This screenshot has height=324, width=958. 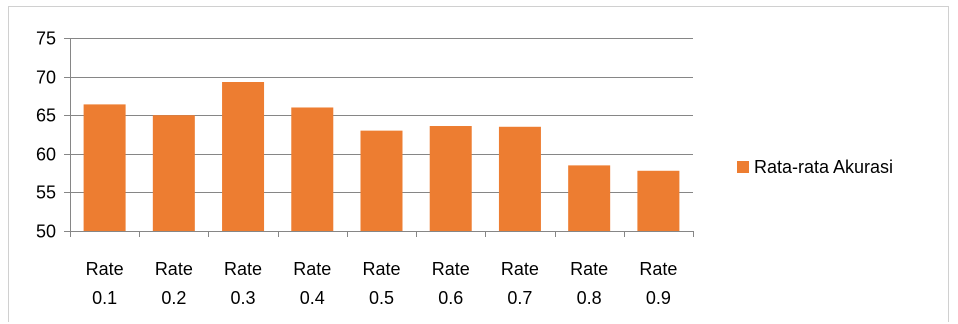 I want to click on y-tick-label: 70, so click(x=46, y=78).